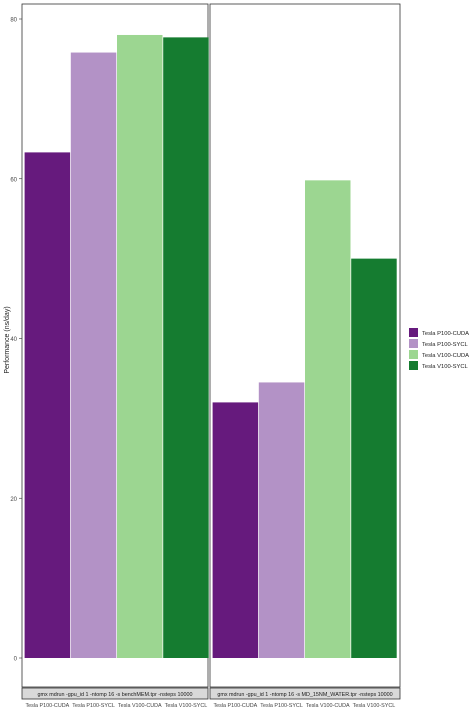 The width and height of the screenshot is (474, 711). What do you see at coordinates (13, 500) in the screenshot?
I see `y-tick-label: 20` at bounding box center [13, 500].